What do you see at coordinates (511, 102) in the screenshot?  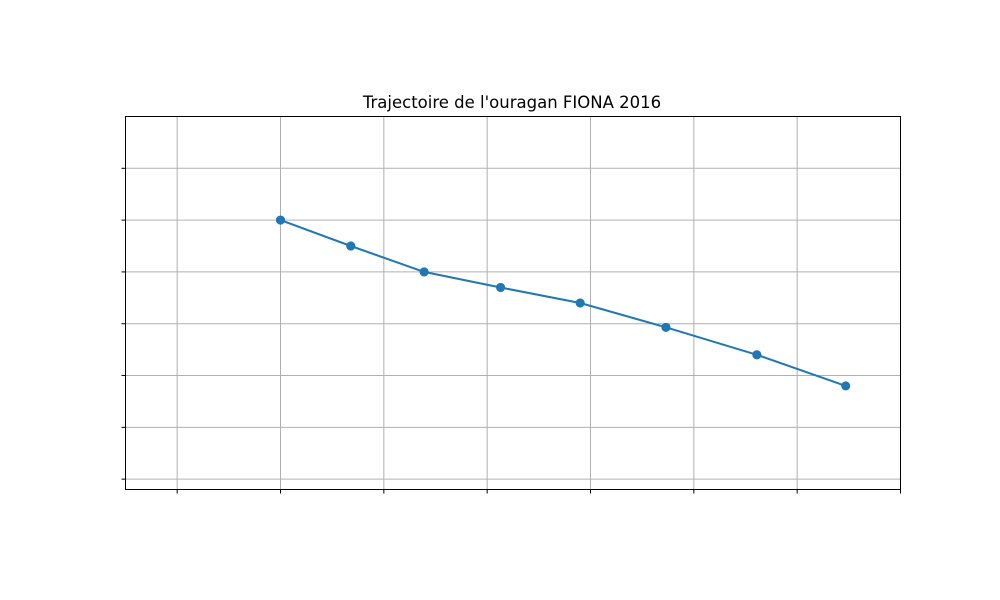 I see `chart-title: Trajectoire de l'ouragan FIONA 2016` at bounding box center [511, 102].